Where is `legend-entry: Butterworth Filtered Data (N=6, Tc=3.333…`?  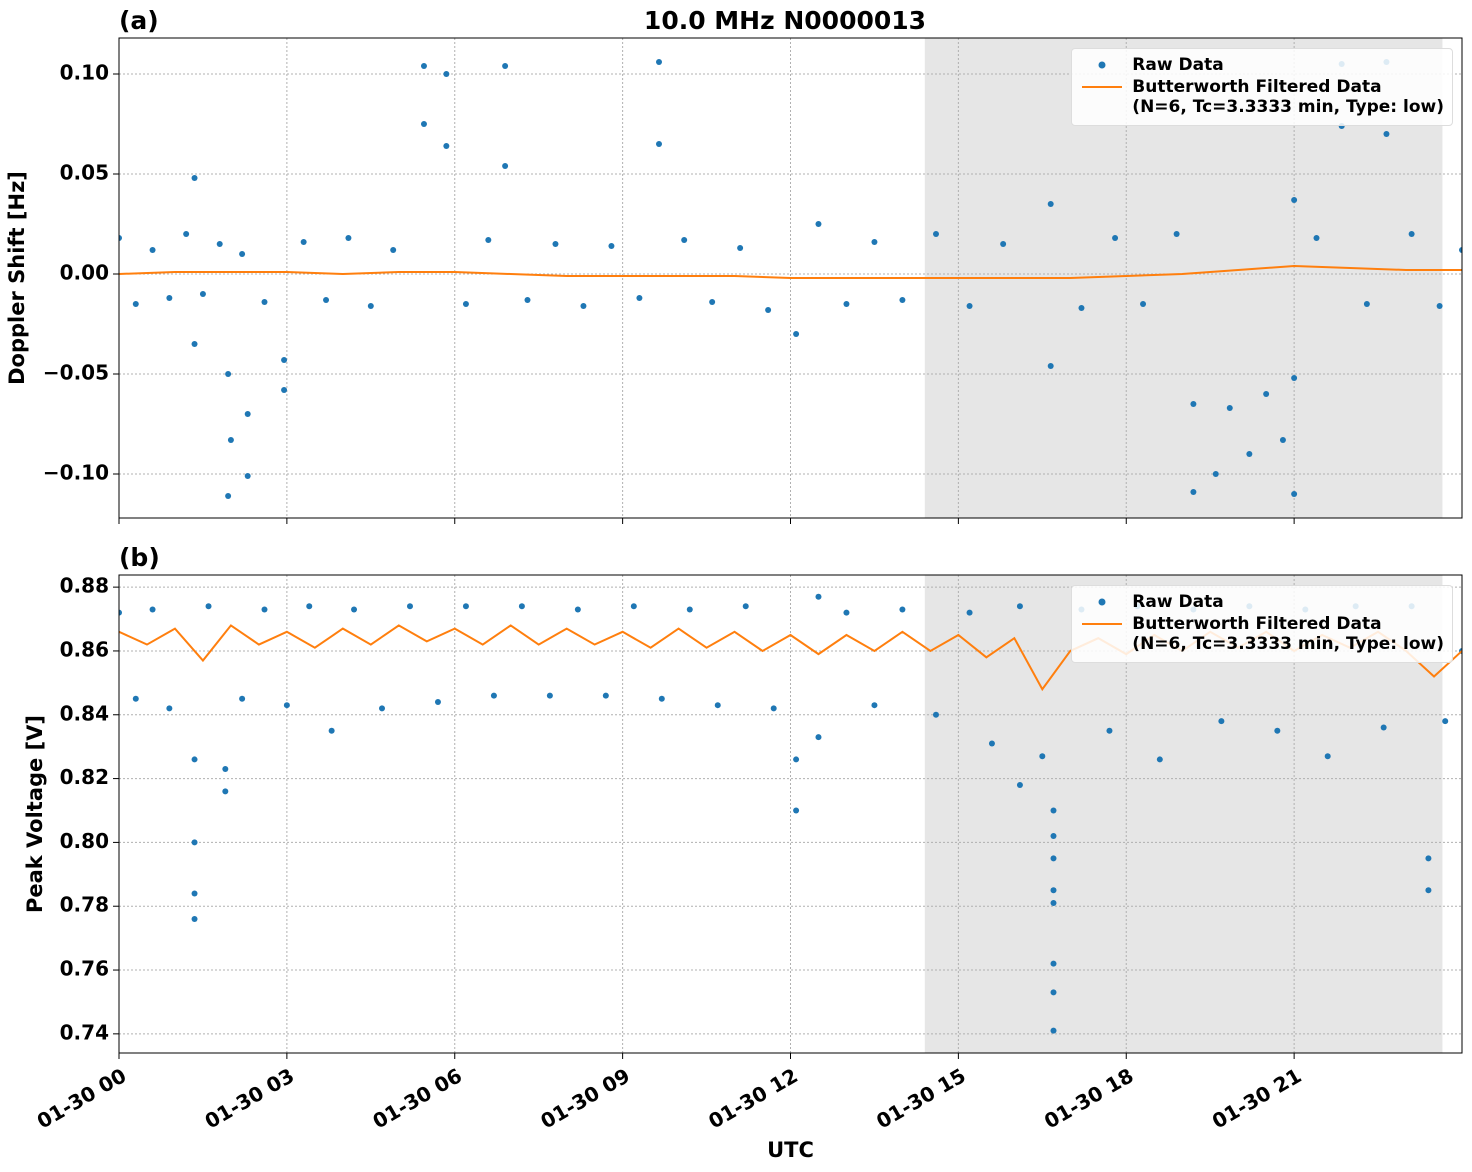 legend-entry: Butterworth Filtered Data (N=6, Tc=3.333… is located at coordinates (1262, 97).